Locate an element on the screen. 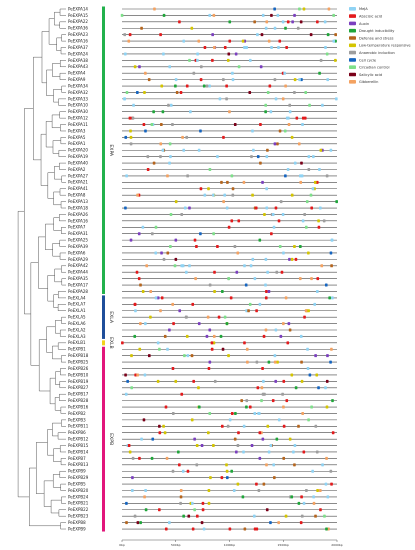 The height and width of the screenshot is (550, 415). gene-label: PeEXPA37 is located at coordinates (78, 47).